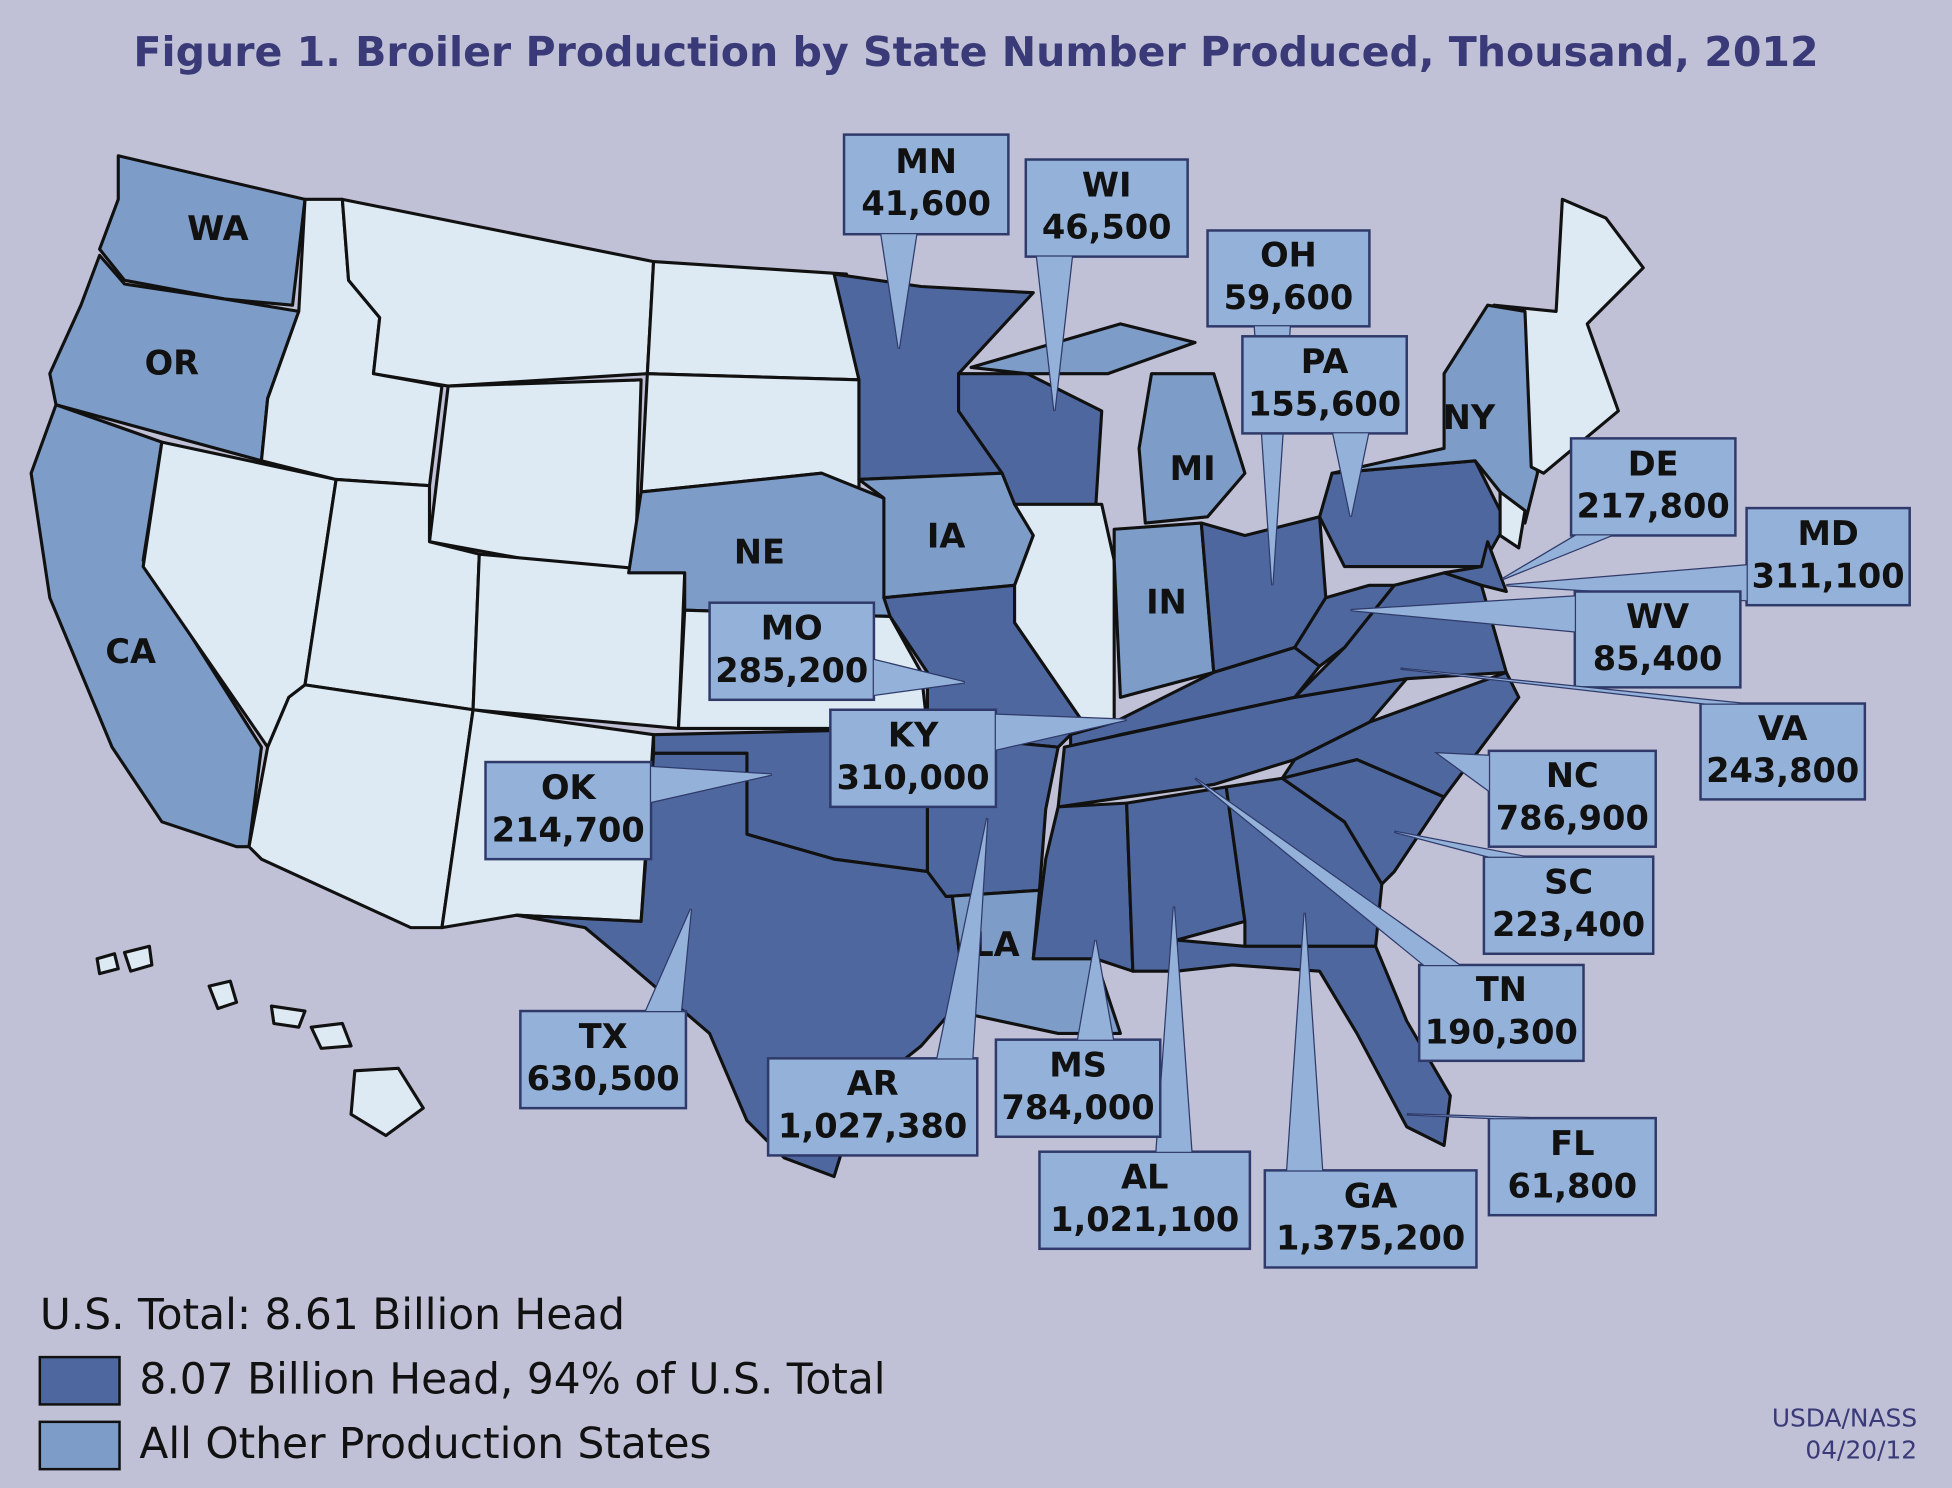 The image size is (1952, 1488). What do you see at coordinates (568, 829) in the screenshot?
I see `callout-value: 214,700` at bounding box center [568, 829].